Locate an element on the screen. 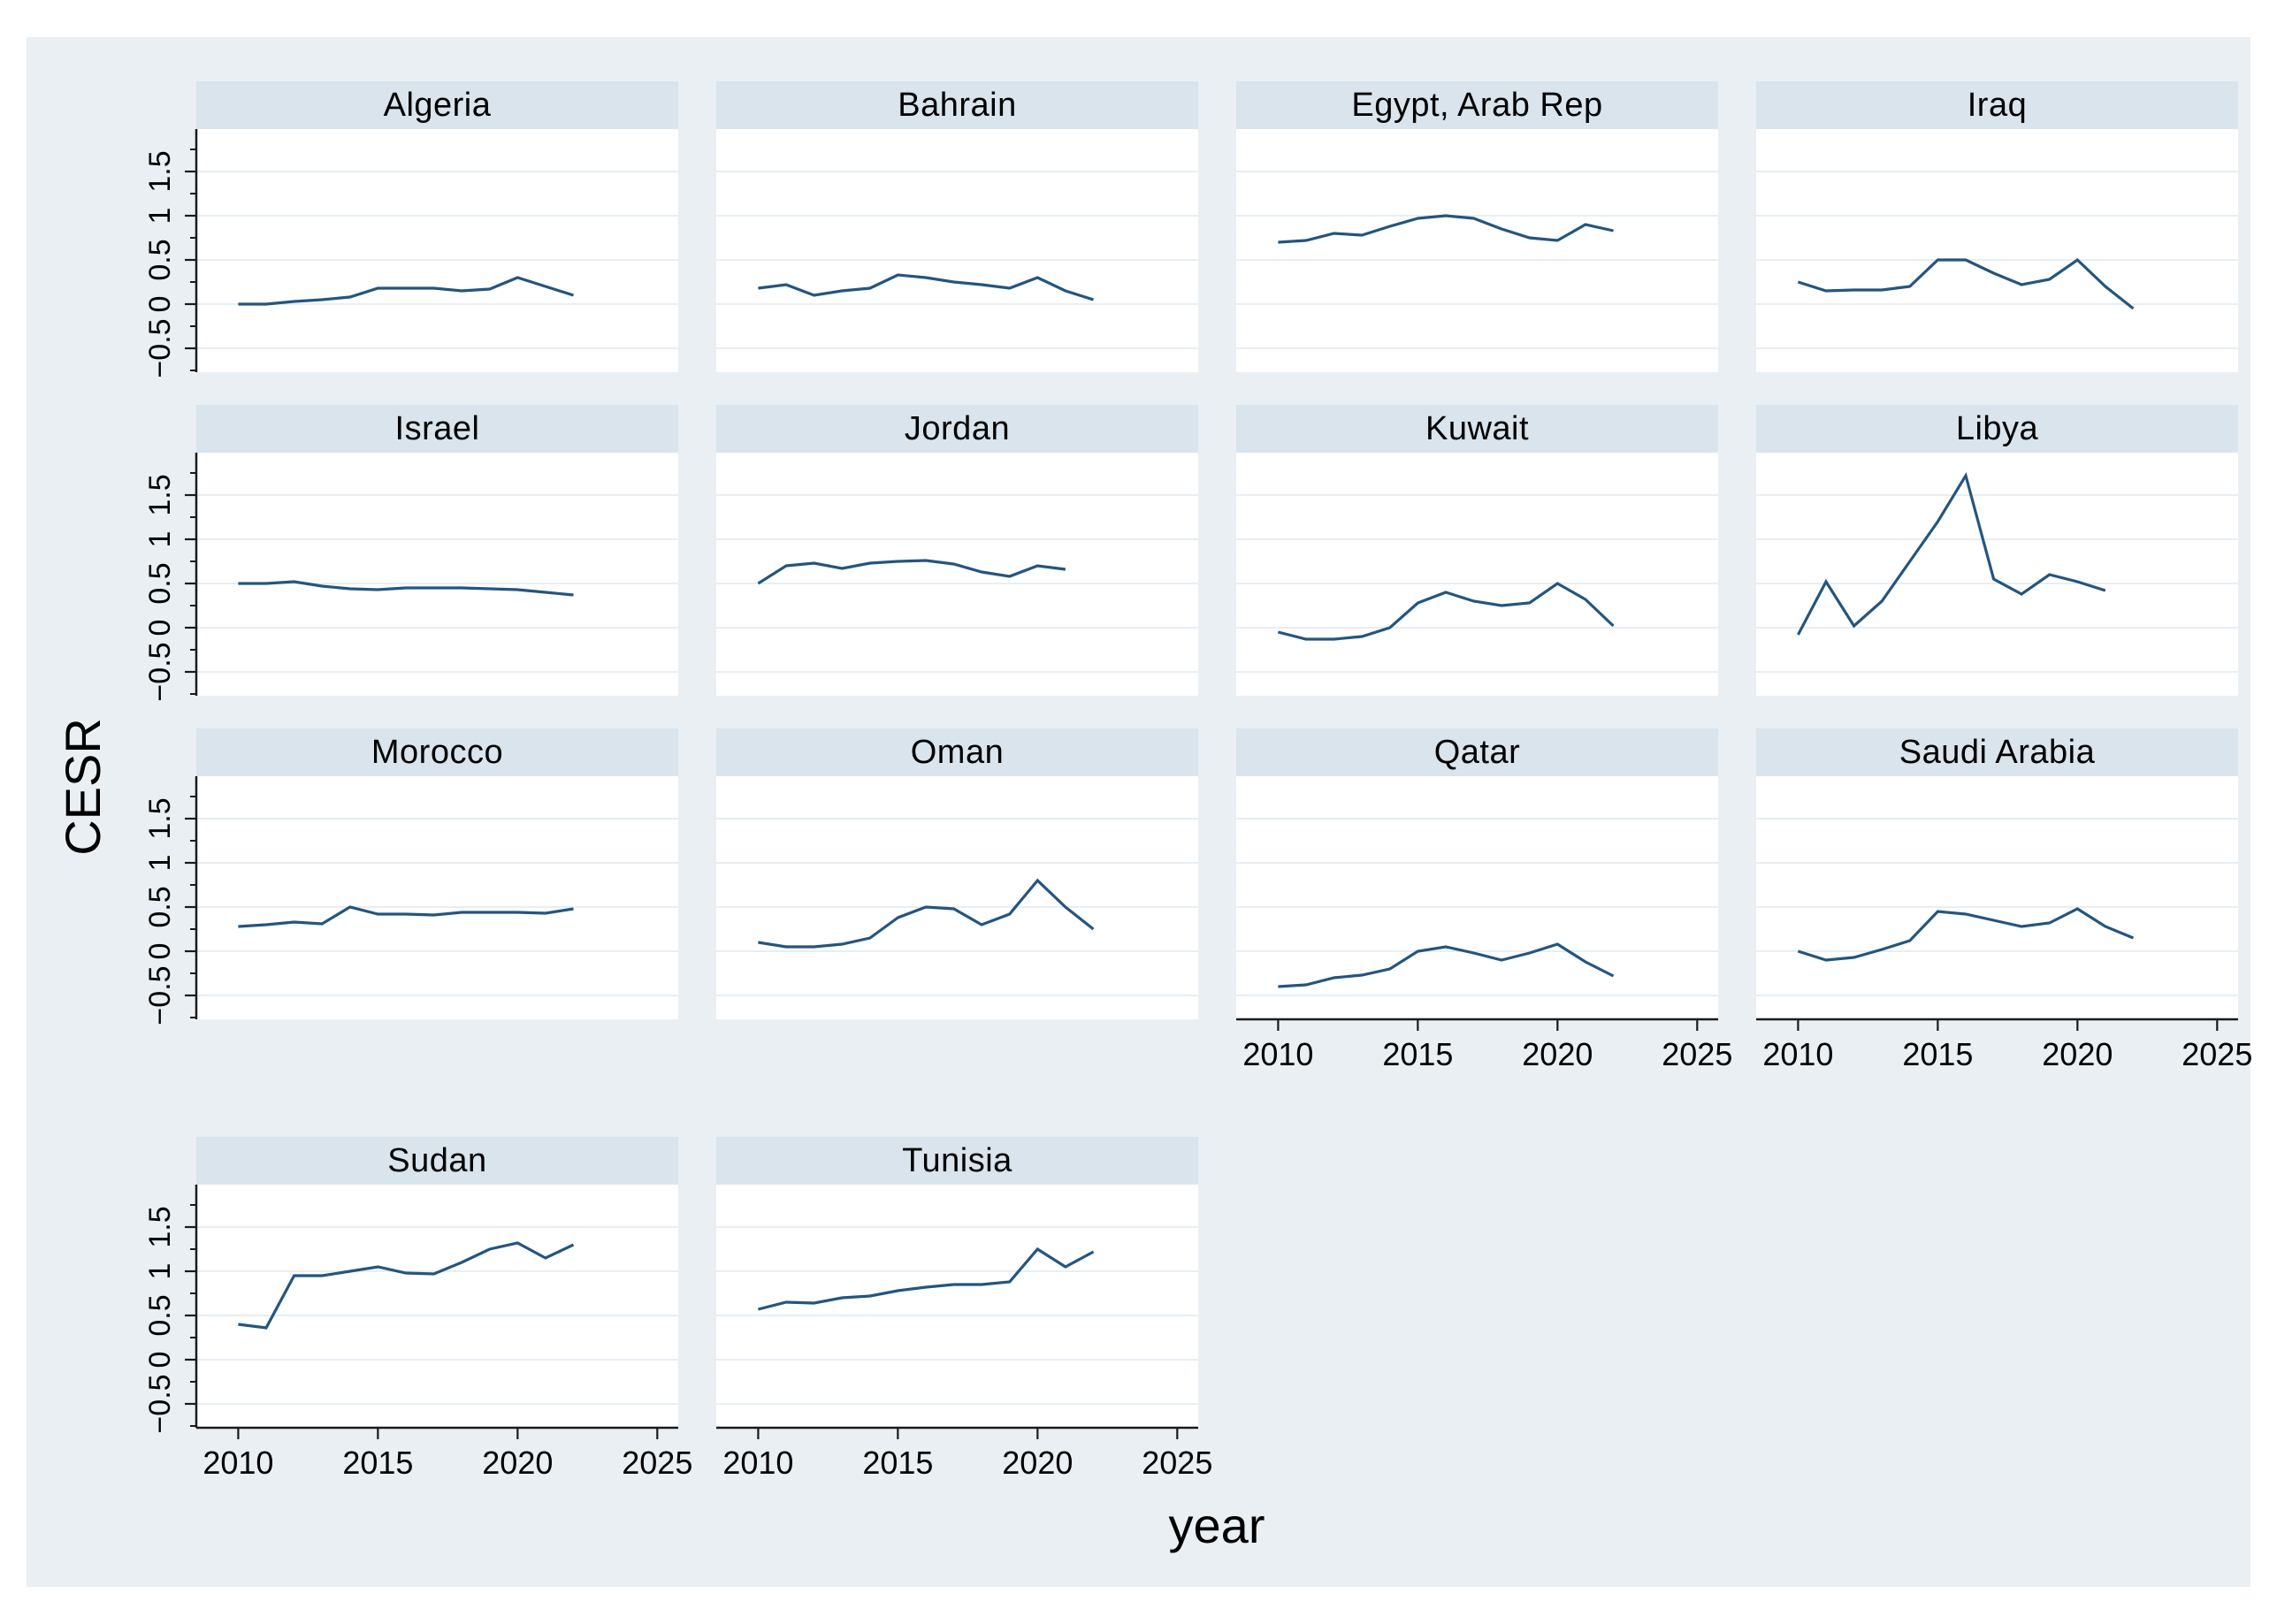 The width and height of the screenshot is (2277, 1624). panel-title: Algeria is located at coordinates (437, 105).